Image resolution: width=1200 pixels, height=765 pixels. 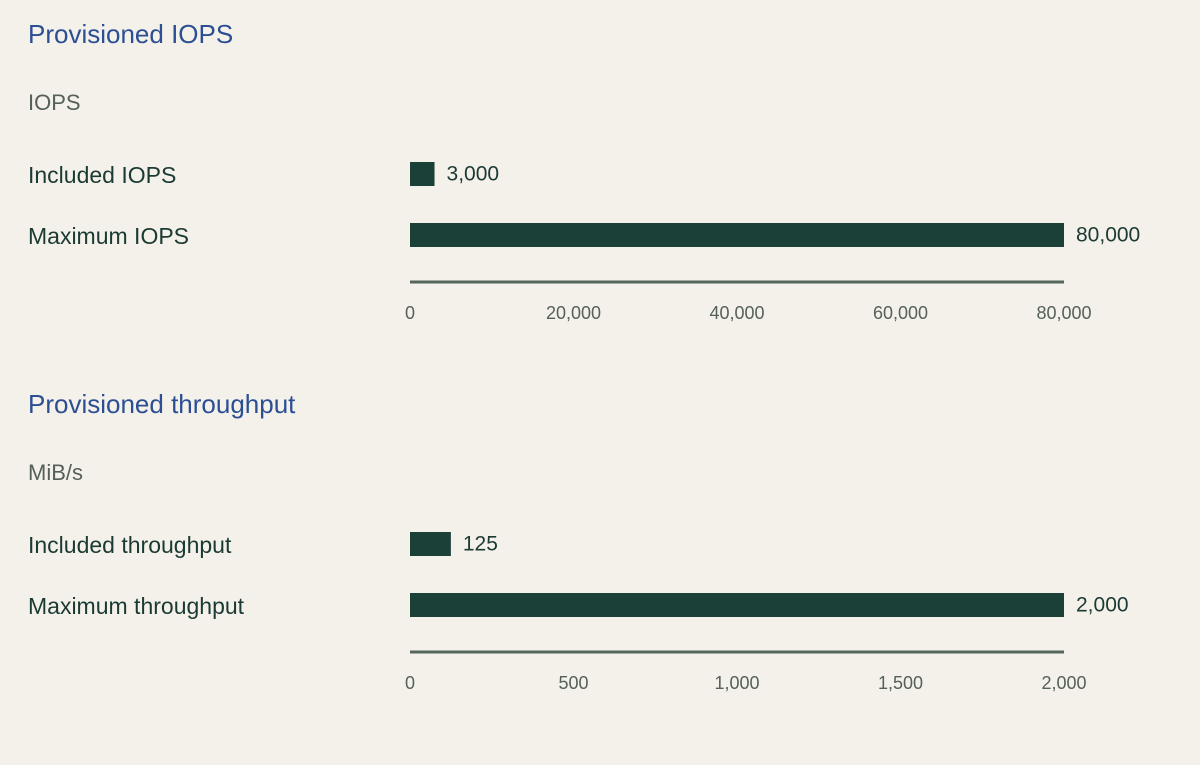 What do you see at coordinates (1108, 235) in the screenshot?
I see `value-label: 80,000` at bounding box center [1108, 235].